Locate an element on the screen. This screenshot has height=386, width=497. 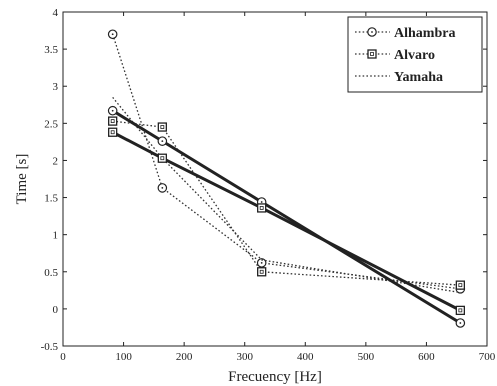
x-tick-label-7: 700 is located at coordinates (487, 357).